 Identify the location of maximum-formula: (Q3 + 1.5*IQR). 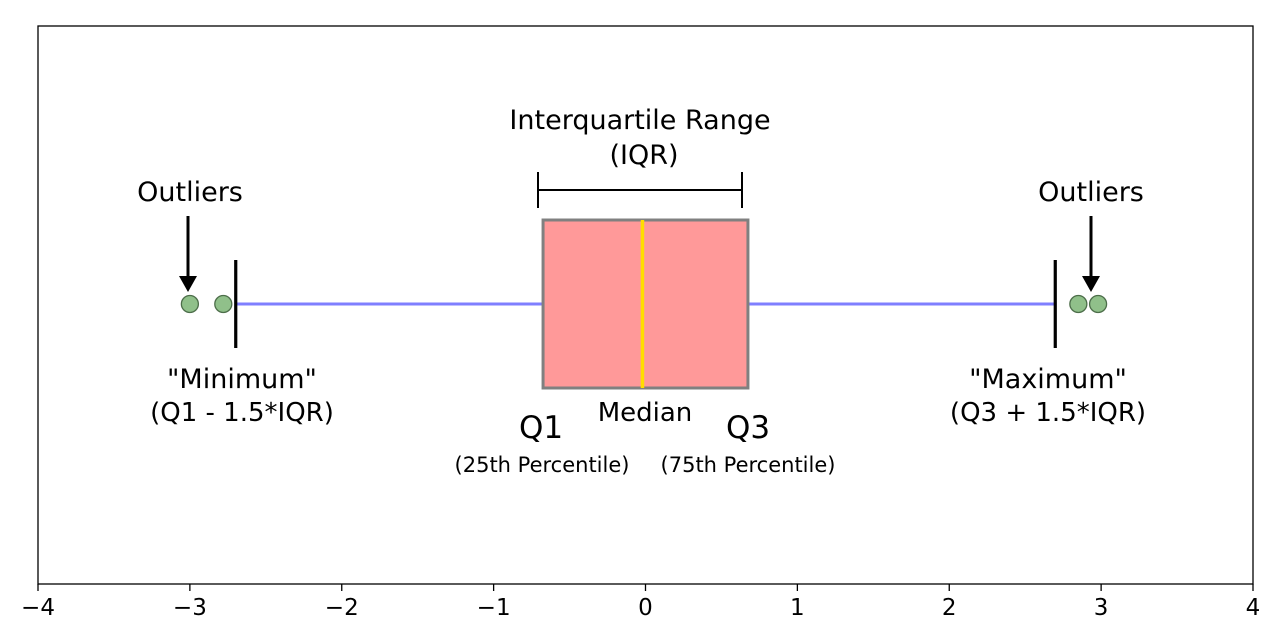
(1048, 413).